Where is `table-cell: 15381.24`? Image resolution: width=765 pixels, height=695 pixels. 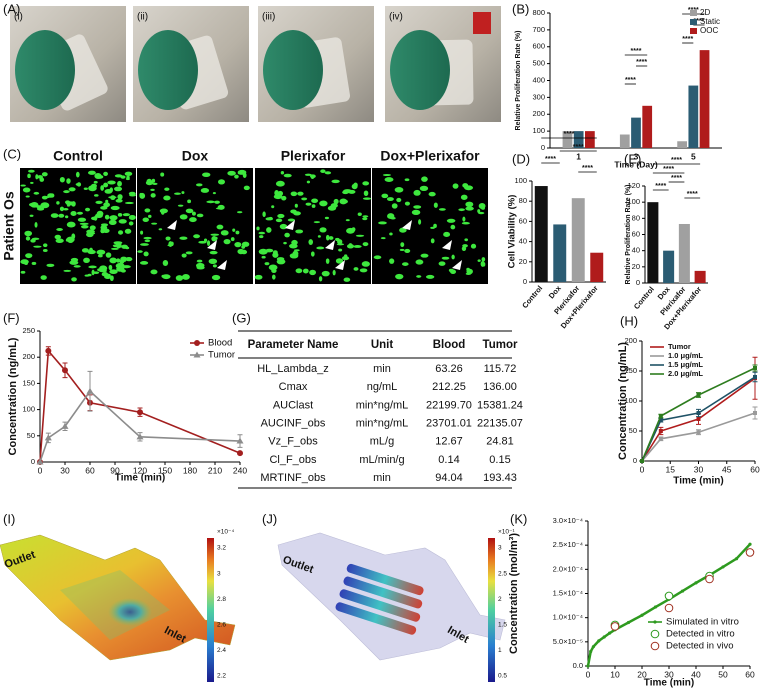
table-cell: 15381.24 is located at coordinates (500, 405).